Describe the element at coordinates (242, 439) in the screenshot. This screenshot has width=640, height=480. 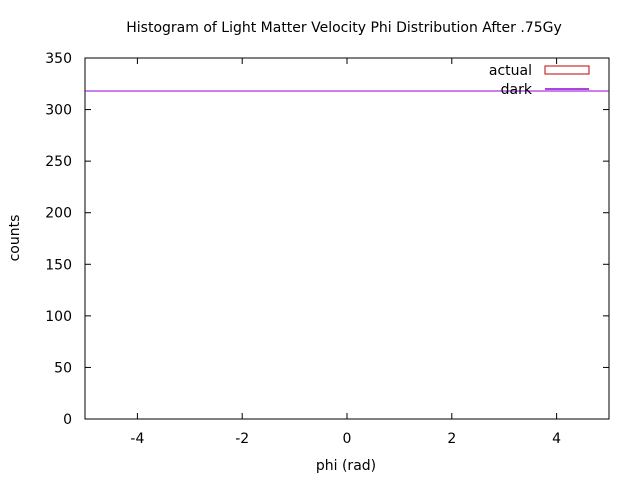
I see `x-tick-label: -2` at that location.